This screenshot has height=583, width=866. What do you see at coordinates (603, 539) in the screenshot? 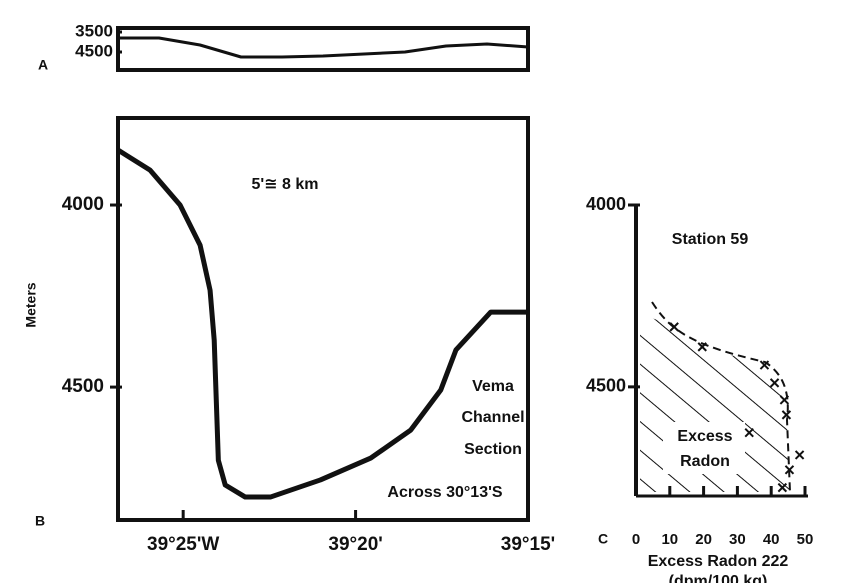
I see `panel-label: C` at bounding box center [603, 539].